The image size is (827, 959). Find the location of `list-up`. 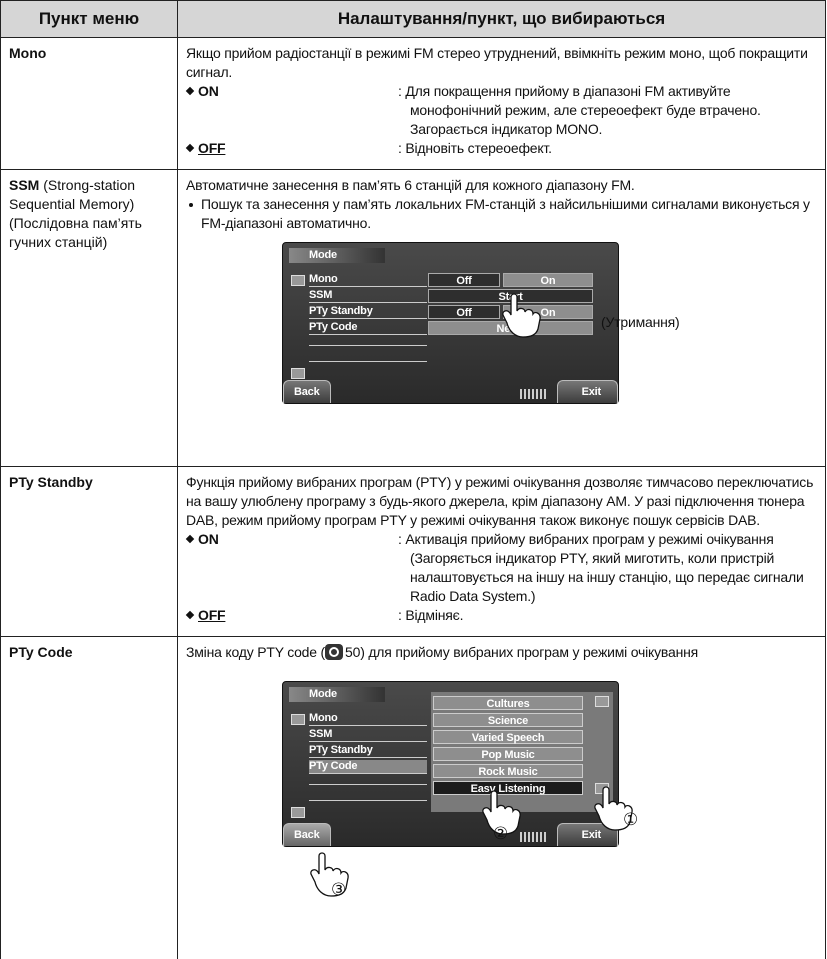

list-up is located at coordinates (602, 701).